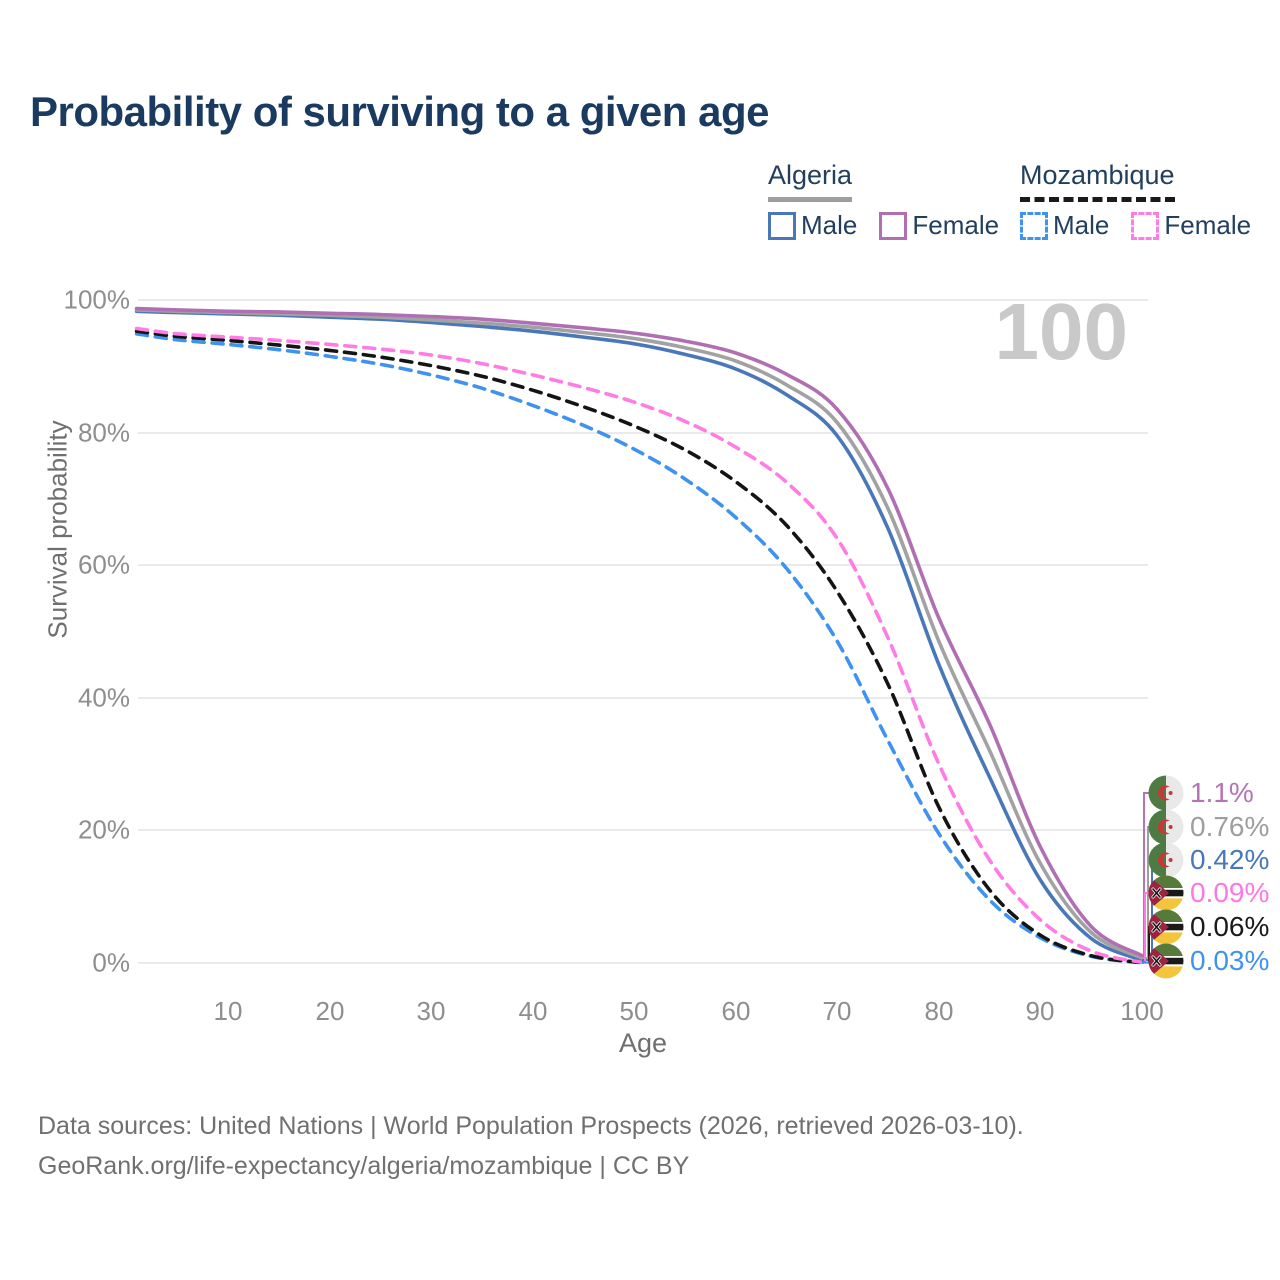  I want to click on x-axis-label: Age, so click(643, 1043).